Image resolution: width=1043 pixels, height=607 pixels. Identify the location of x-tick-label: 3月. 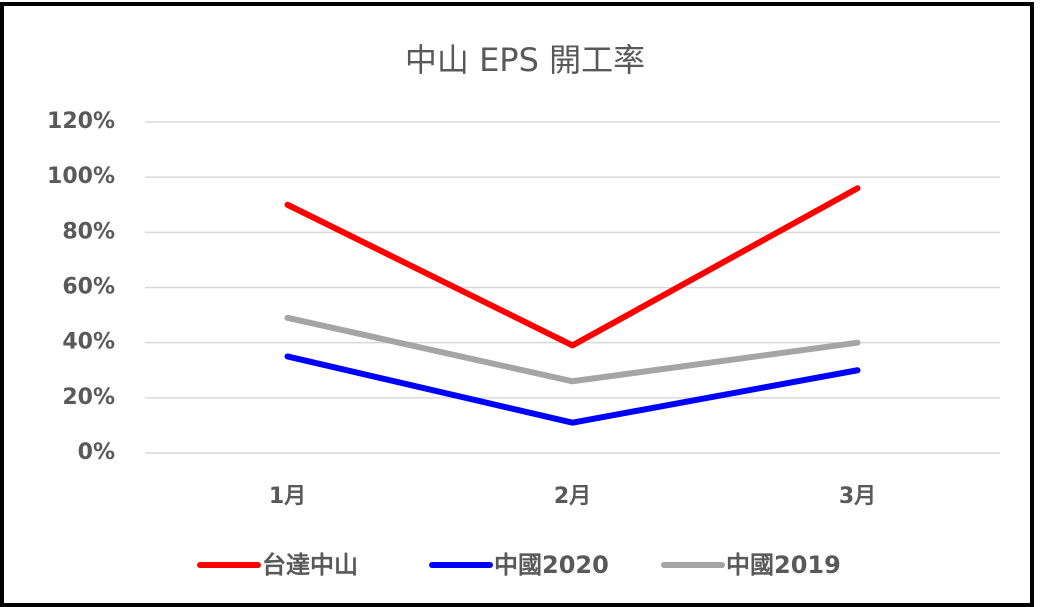
(857, 496).